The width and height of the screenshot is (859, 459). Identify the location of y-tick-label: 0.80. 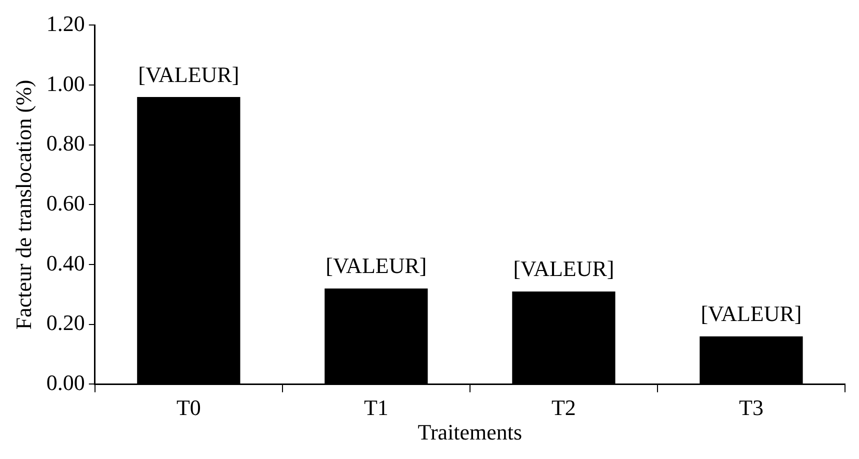
(65, 143).